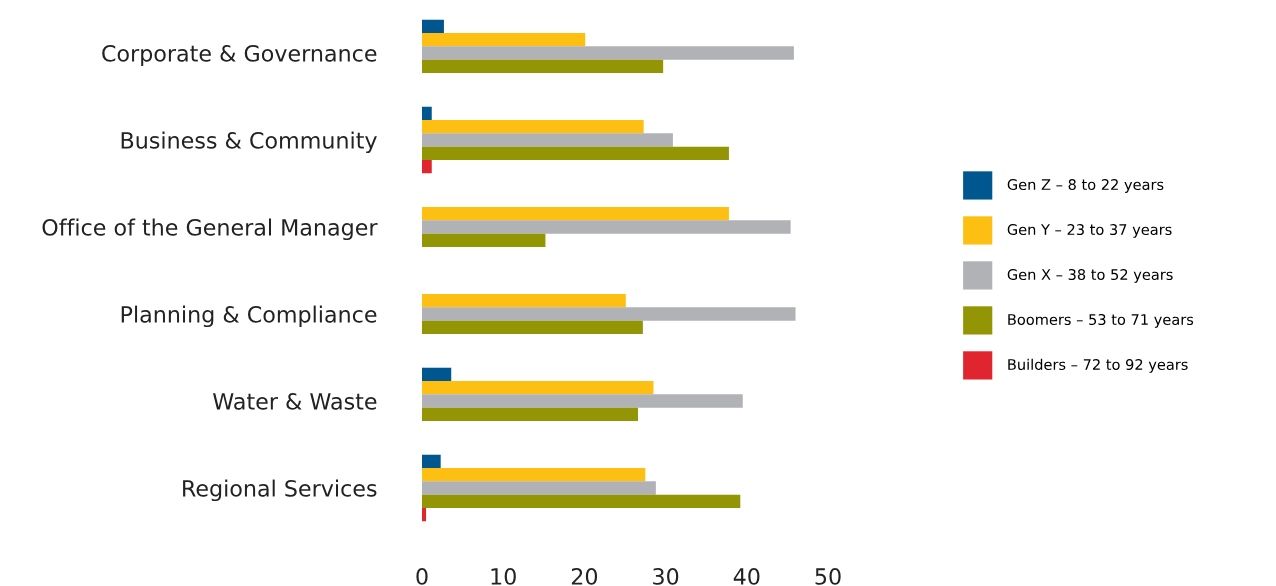  What do you see at coordinates (249, 316) in the screenshot?
I see `y-tick-label: Planning & Compliance` at bounding box center [249, 316].